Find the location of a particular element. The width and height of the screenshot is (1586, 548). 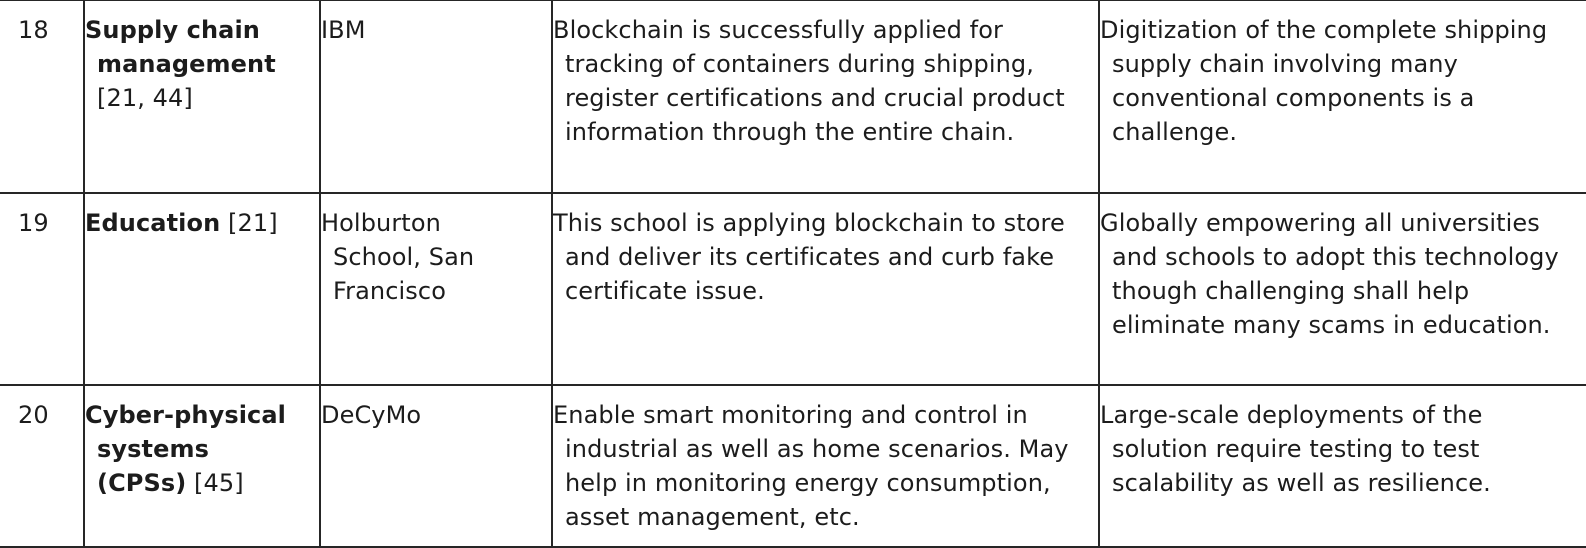

area-reference: [21] is located at coordinates (253, 223).